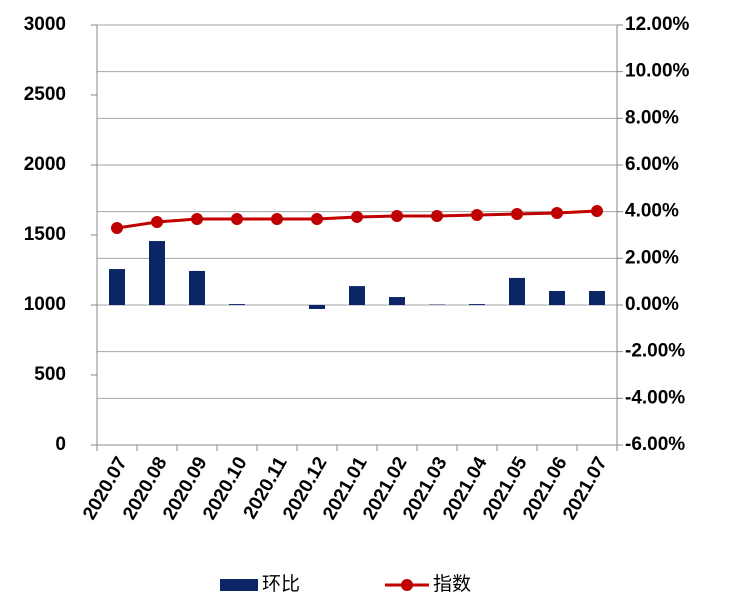  What do you see at coordinates (657, 24) in the screenshot?
I see `y2-tick-label: 12.00%` at bounding box center [657, 24].